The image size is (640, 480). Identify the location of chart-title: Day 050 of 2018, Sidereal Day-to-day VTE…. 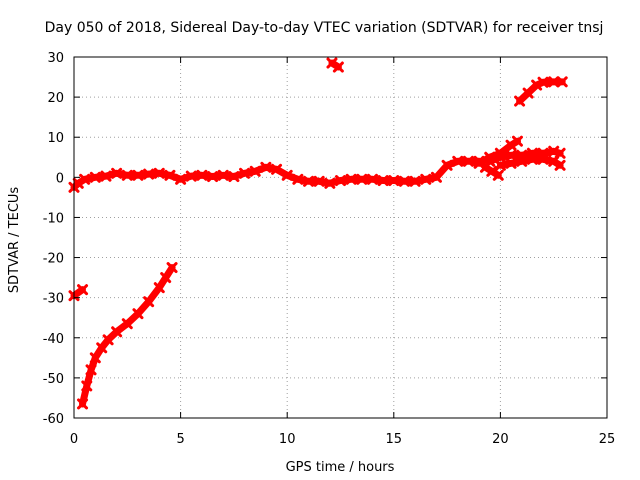
(324, 28).